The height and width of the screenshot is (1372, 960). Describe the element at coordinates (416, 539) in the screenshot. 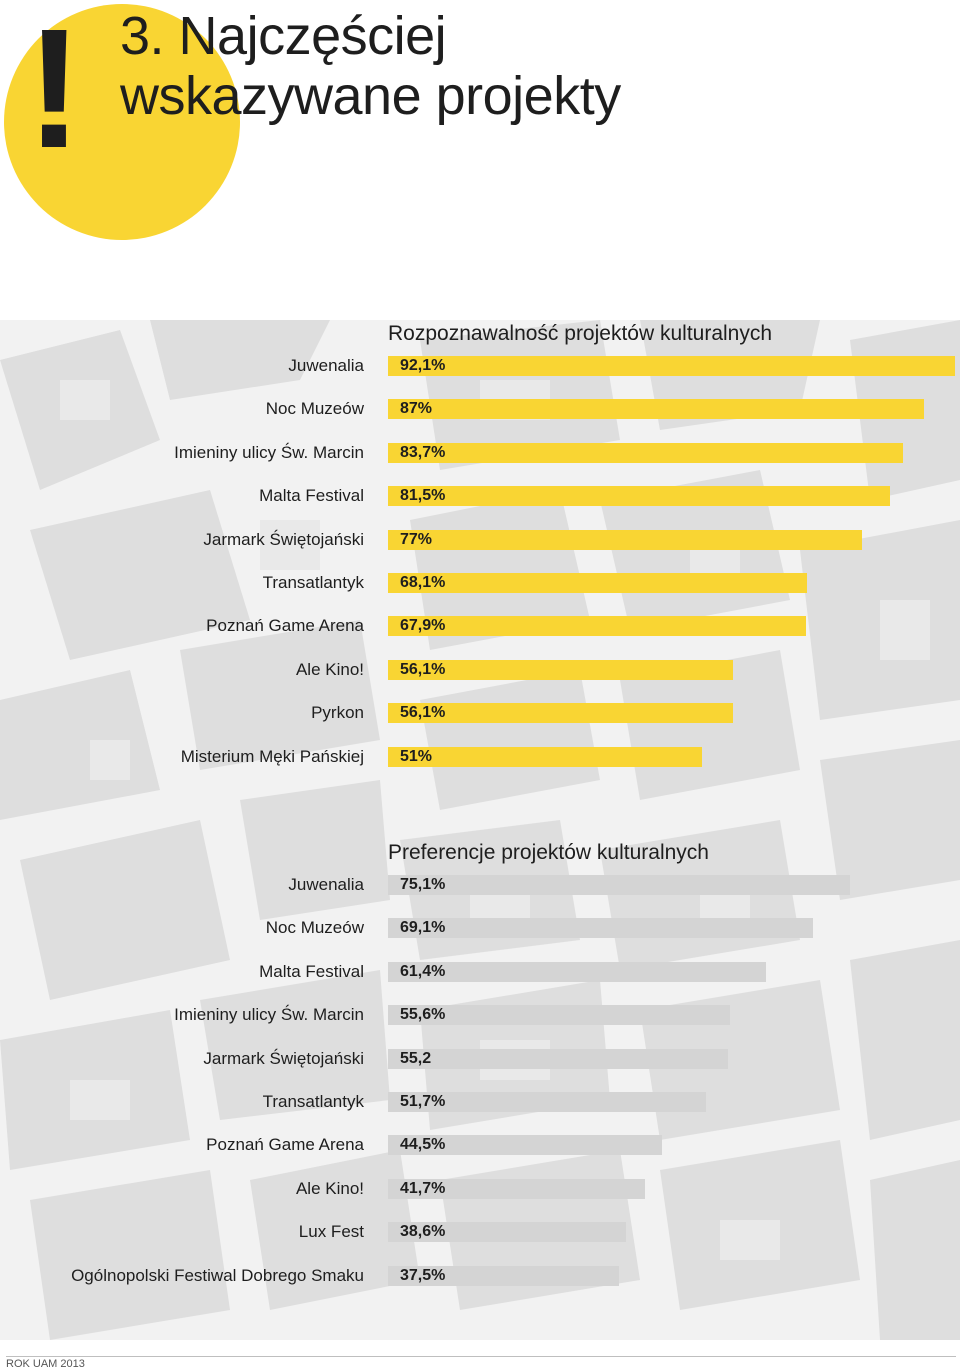

I see `data-label: 77%` at that location.